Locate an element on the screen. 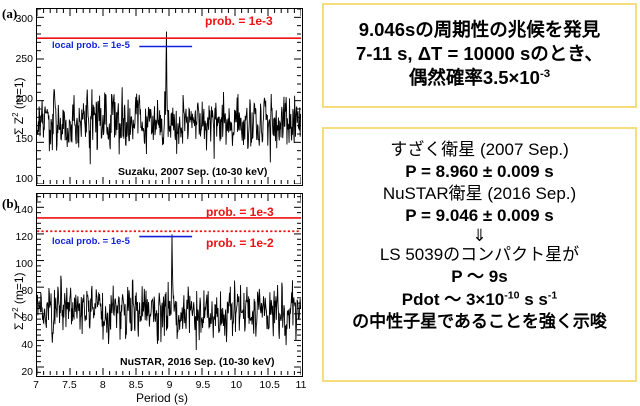  pdot-exponent: -10 is located at coordinates (512, 294).